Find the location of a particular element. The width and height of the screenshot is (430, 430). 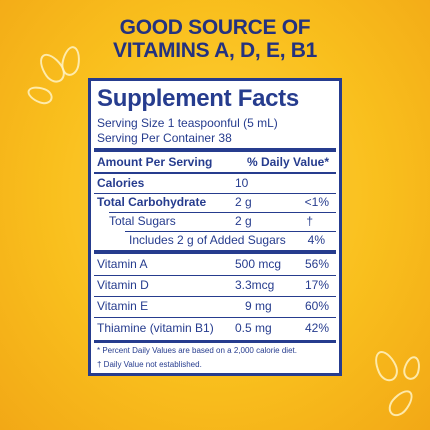

row-name: Total Sugars is located at coordinates (142, 221).